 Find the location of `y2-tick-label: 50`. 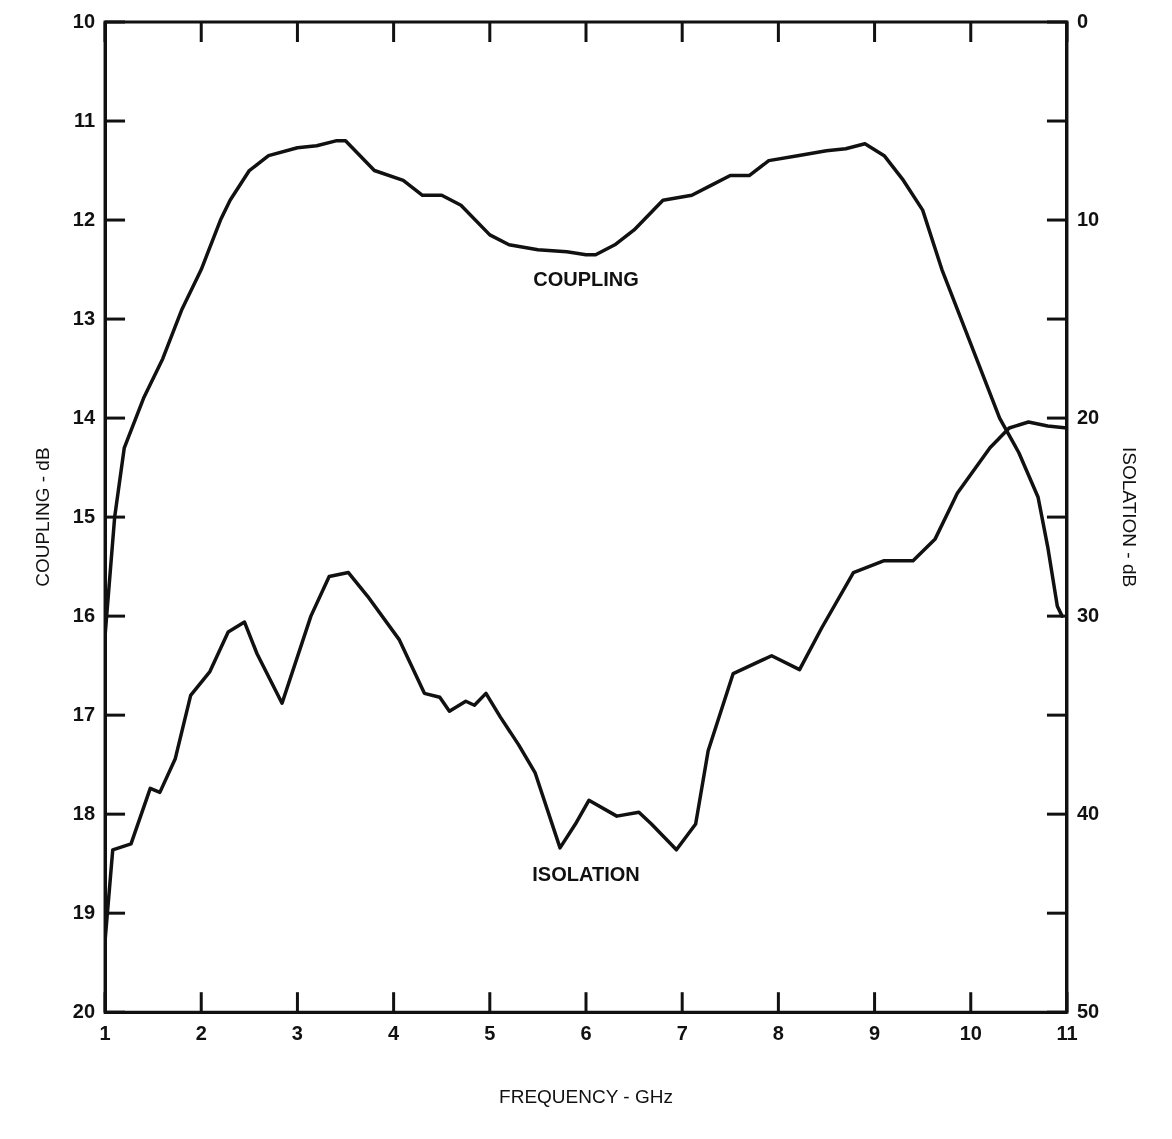

y2-tick-label: 50 is located at coordinates (1088, 1010).